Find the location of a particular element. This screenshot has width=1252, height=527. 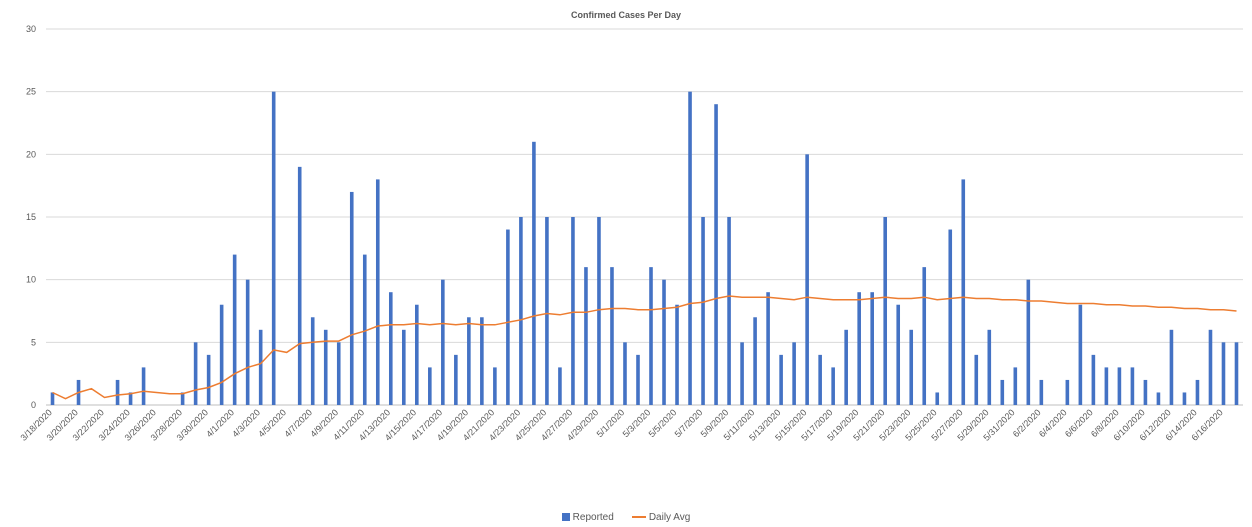

legend-item-reported: Reported is located at coordinates (588, 517).